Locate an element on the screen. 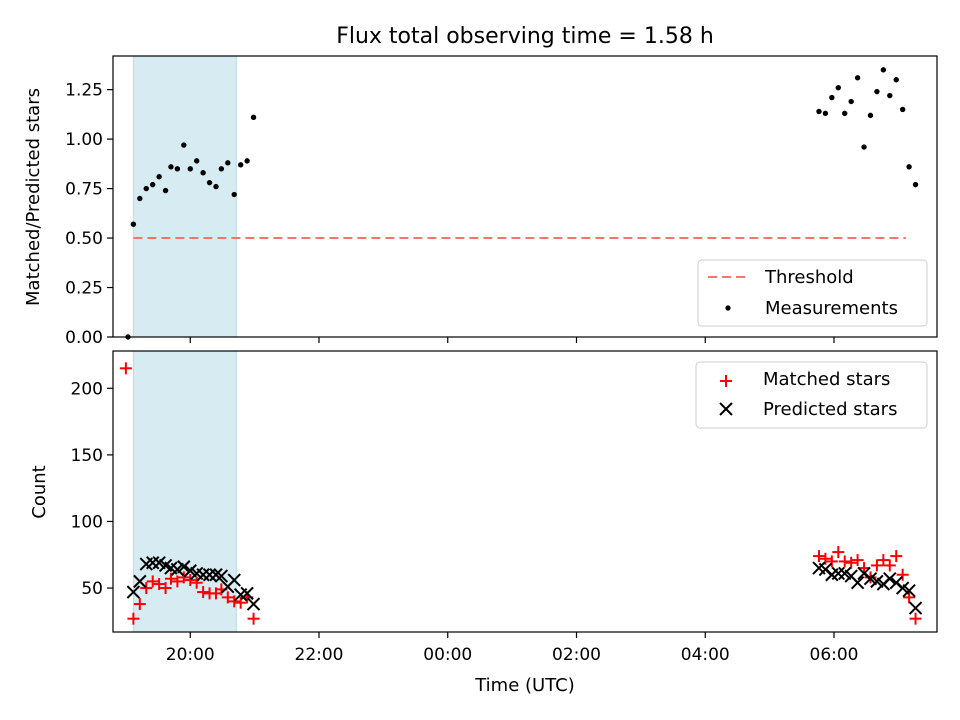 This screenshot has width=960, height=720. bottom-ylabel: Count is located at coordinates (39, 491).